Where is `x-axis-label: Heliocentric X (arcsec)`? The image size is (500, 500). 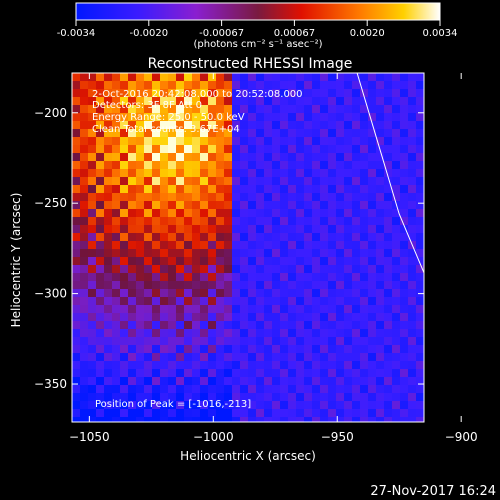 x-axis-label: Heliocentric X (arcsec) is located at coordinates (248, 456).